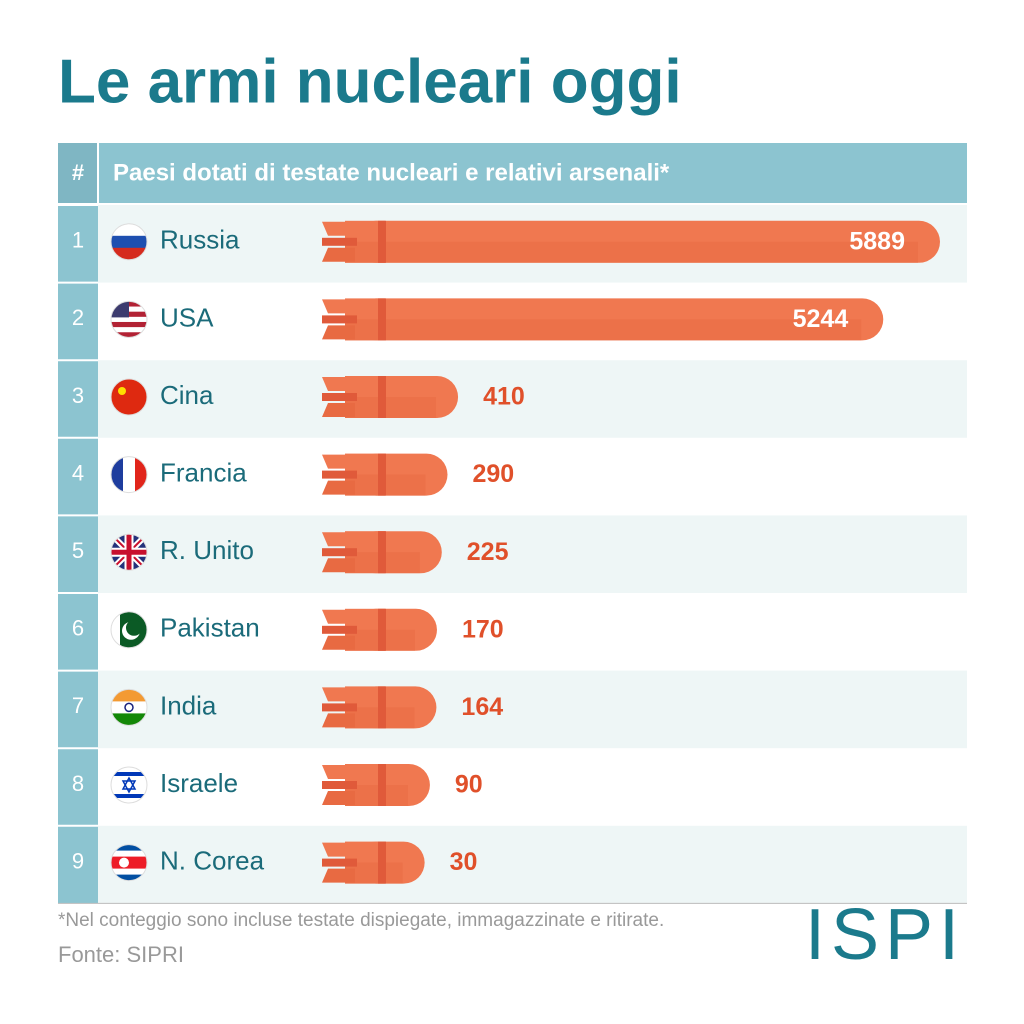 This screenshot has width=1024, height=1024. What do you see at coordinates (494, 474) in the screenshot?
I see `value-label: 290` at bounding box center [494, 474].